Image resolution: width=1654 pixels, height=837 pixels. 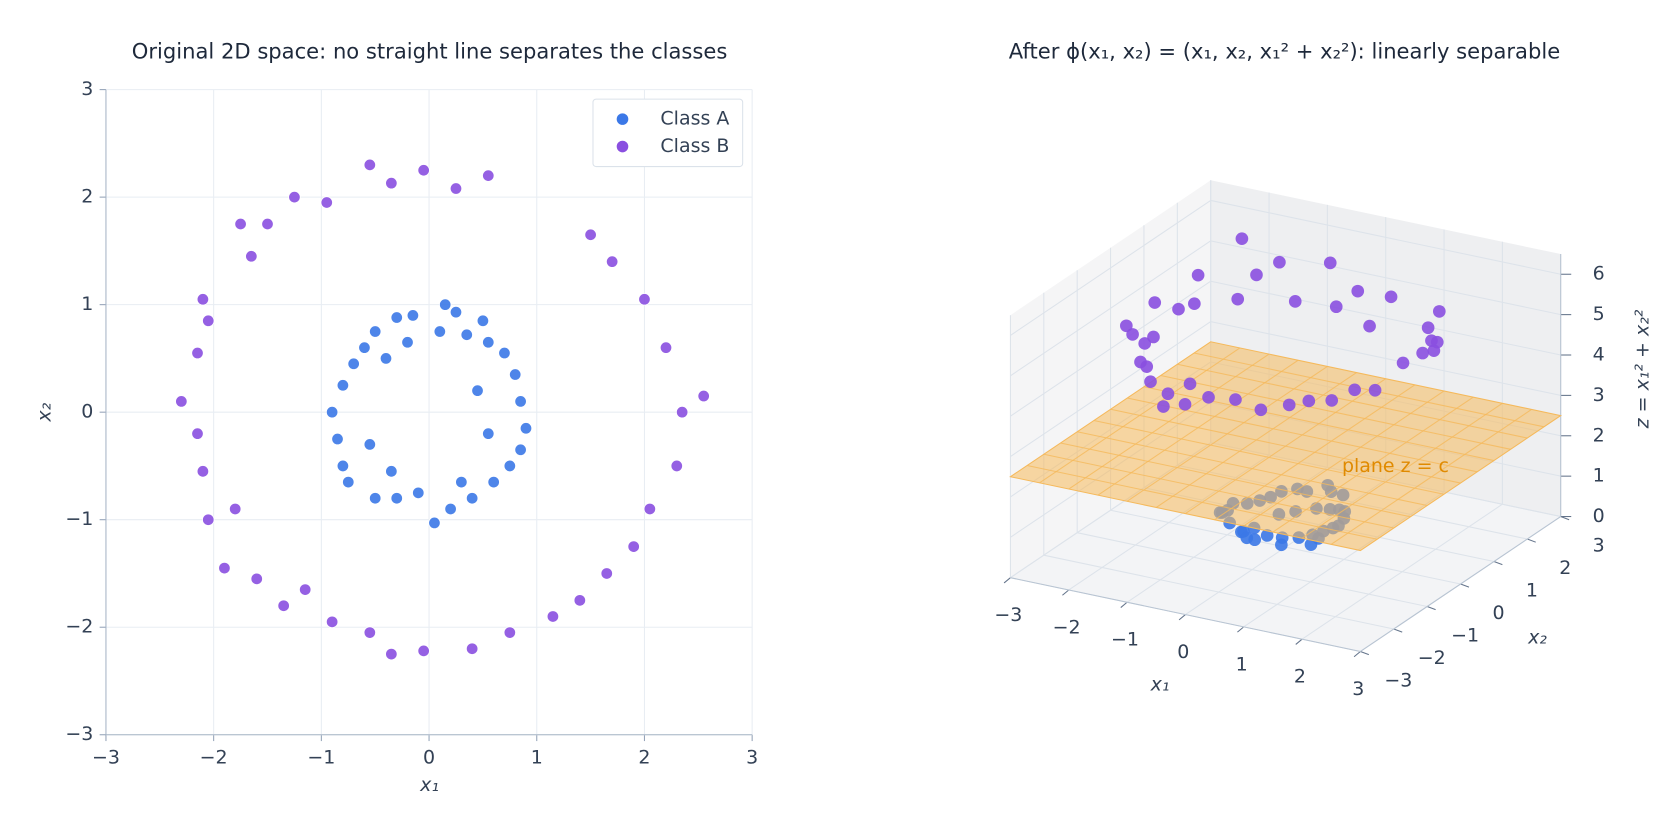 I want to click on x-axis, so click(x=1185, y=614).